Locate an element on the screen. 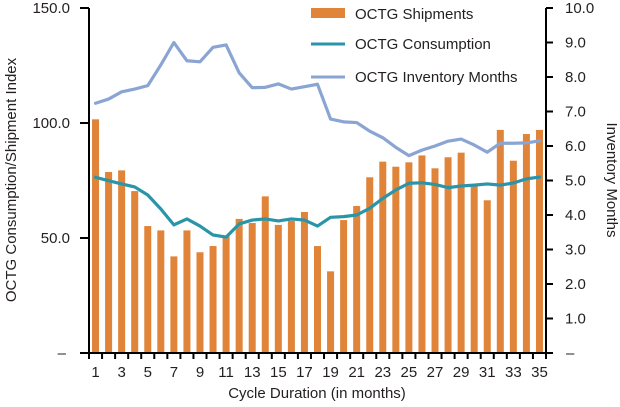 Image resolution: width=620 pixels, height=407 pixels. x-tick-label: 3 is located at coordinates (121, 372).